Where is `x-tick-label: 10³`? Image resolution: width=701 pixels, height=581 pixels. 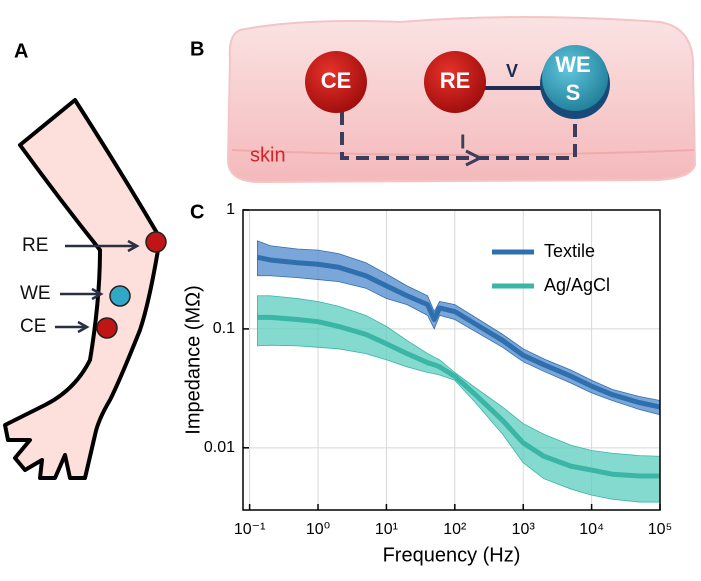
x-tick-label: 10³ is located at coordinates (524, 529).